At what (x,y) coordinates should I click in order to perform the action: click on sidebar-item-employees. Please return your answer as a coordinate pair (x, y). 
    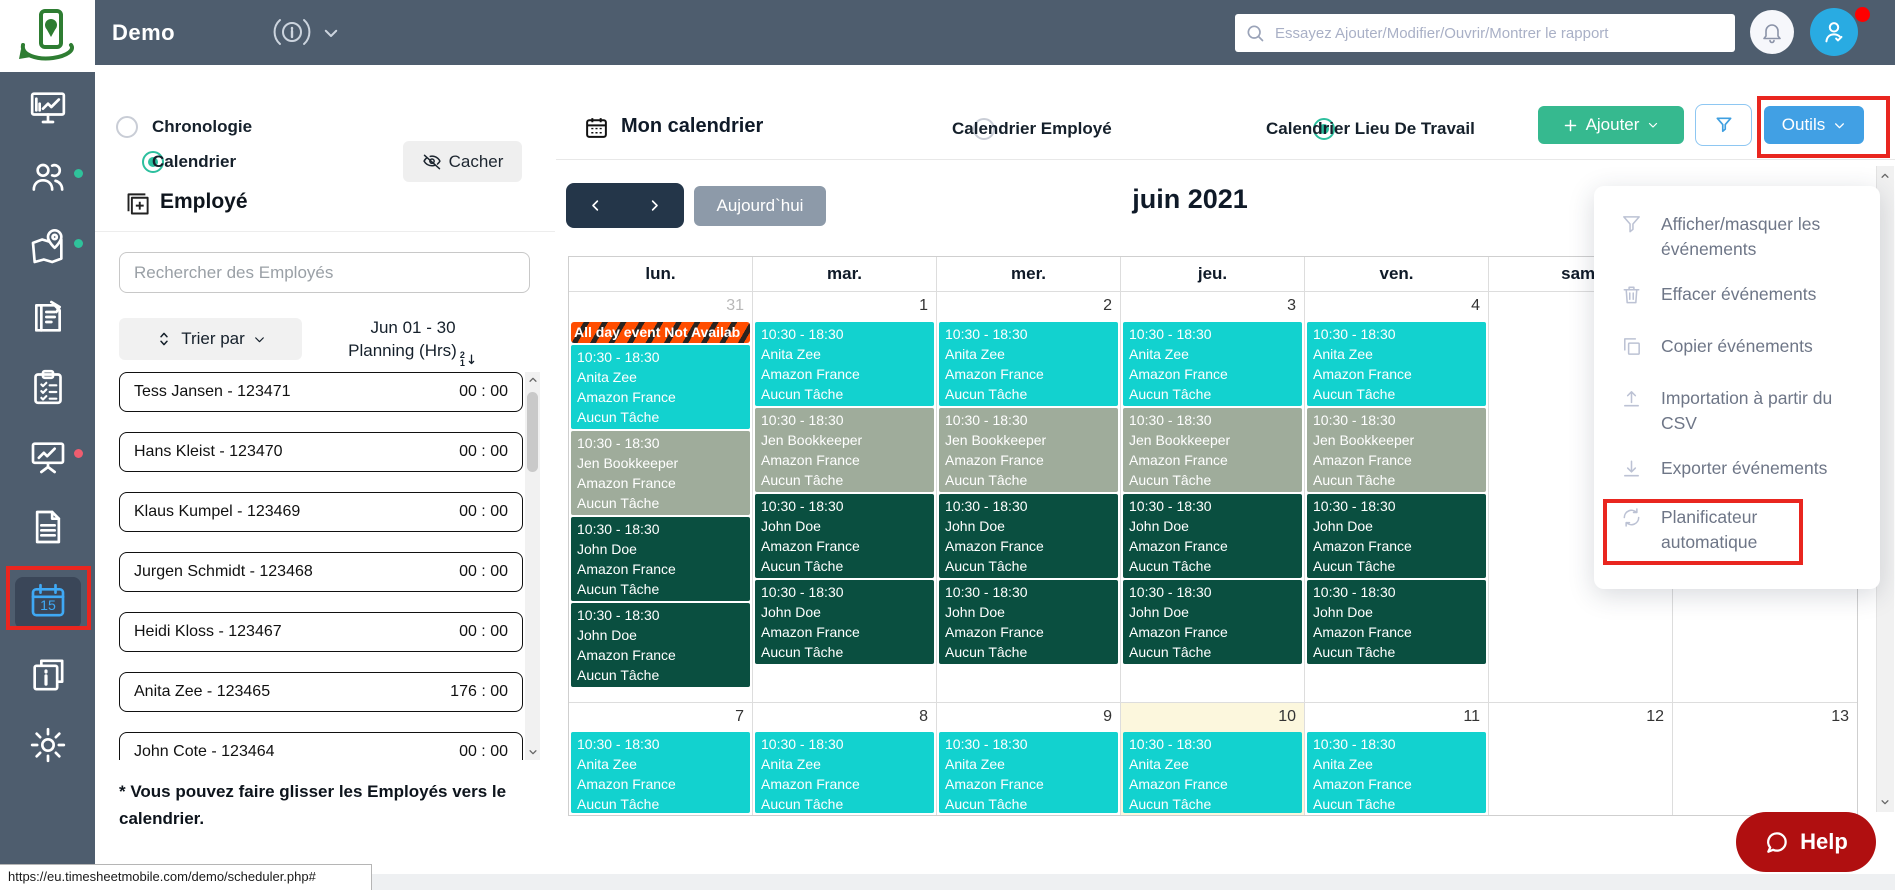
    Looking at the image, I should click on (49, 179).